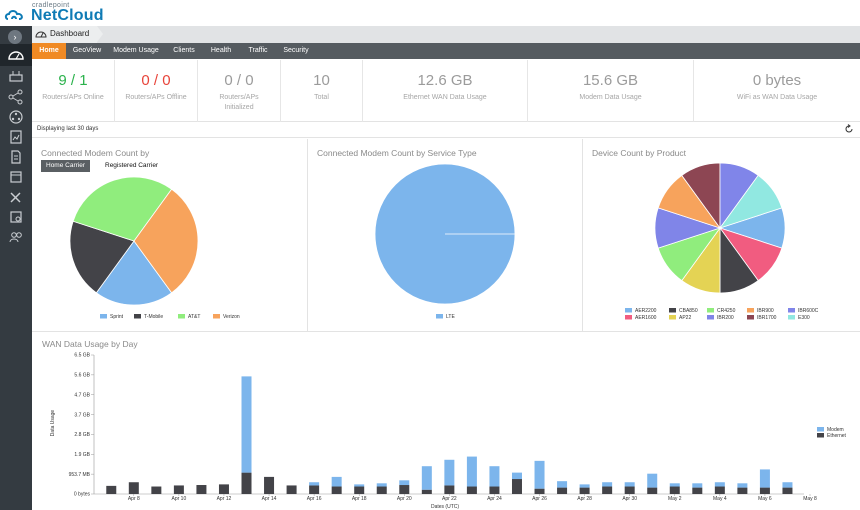  I want to click on x-tick-label: Apr 14, so click(269, 499).